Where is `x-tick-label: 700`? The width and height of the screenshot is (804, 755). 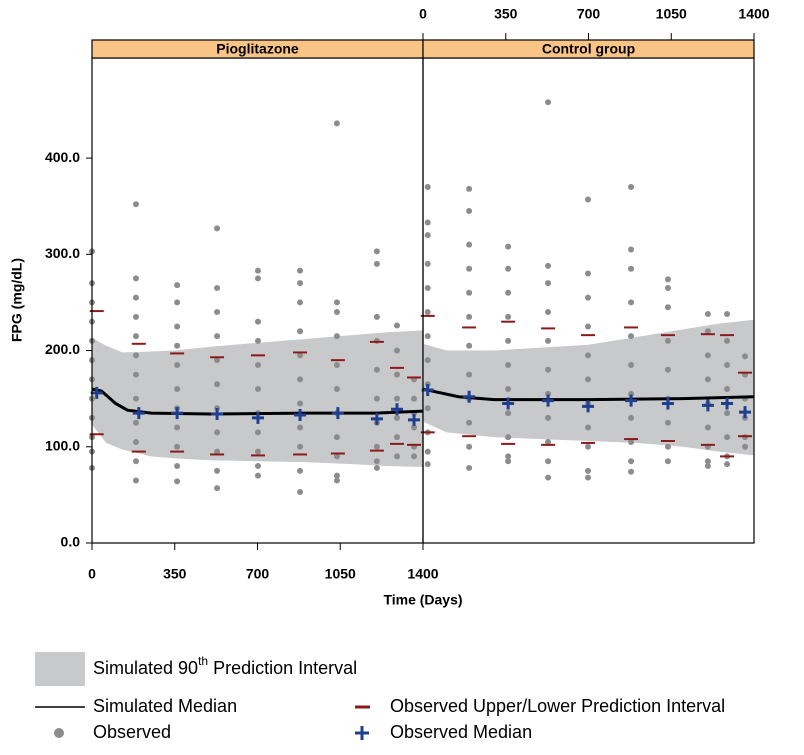 x-tick-label: 700 is located at coordinates (589, 14).